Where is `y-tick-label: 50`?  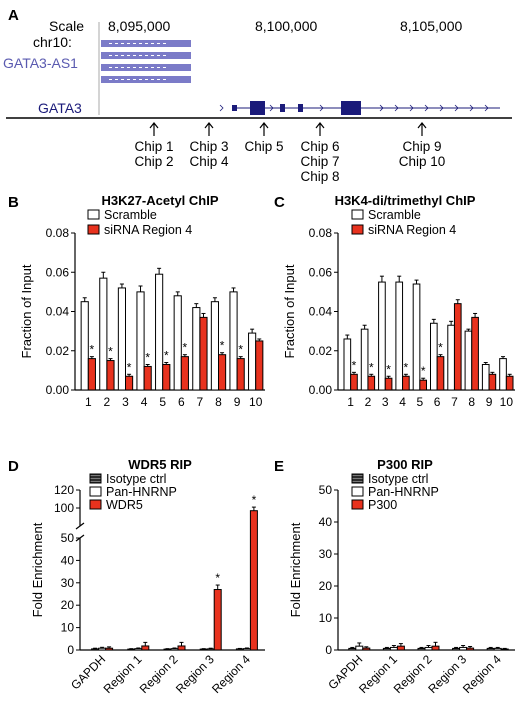
y-tick-label: 50 is located at coordinates (326, 490).